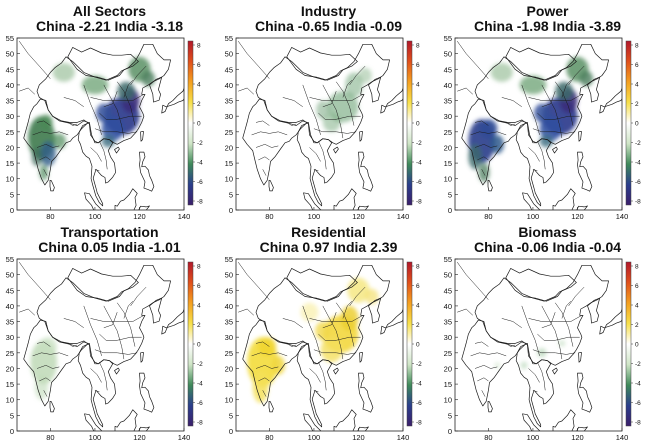 Image resolution: width=657 pixels, height=447 pixels. I want to click on land-outline-sumatra, so click(93, 201).